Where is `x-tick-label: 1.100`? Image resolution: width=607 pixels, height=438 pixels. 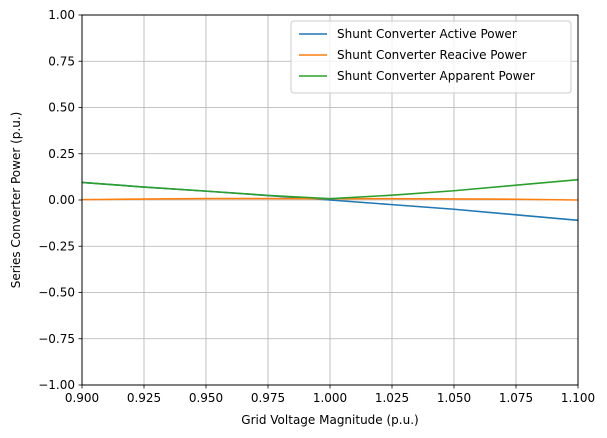 x-tick-label: 1.100 is located at coordinates (578, 398).